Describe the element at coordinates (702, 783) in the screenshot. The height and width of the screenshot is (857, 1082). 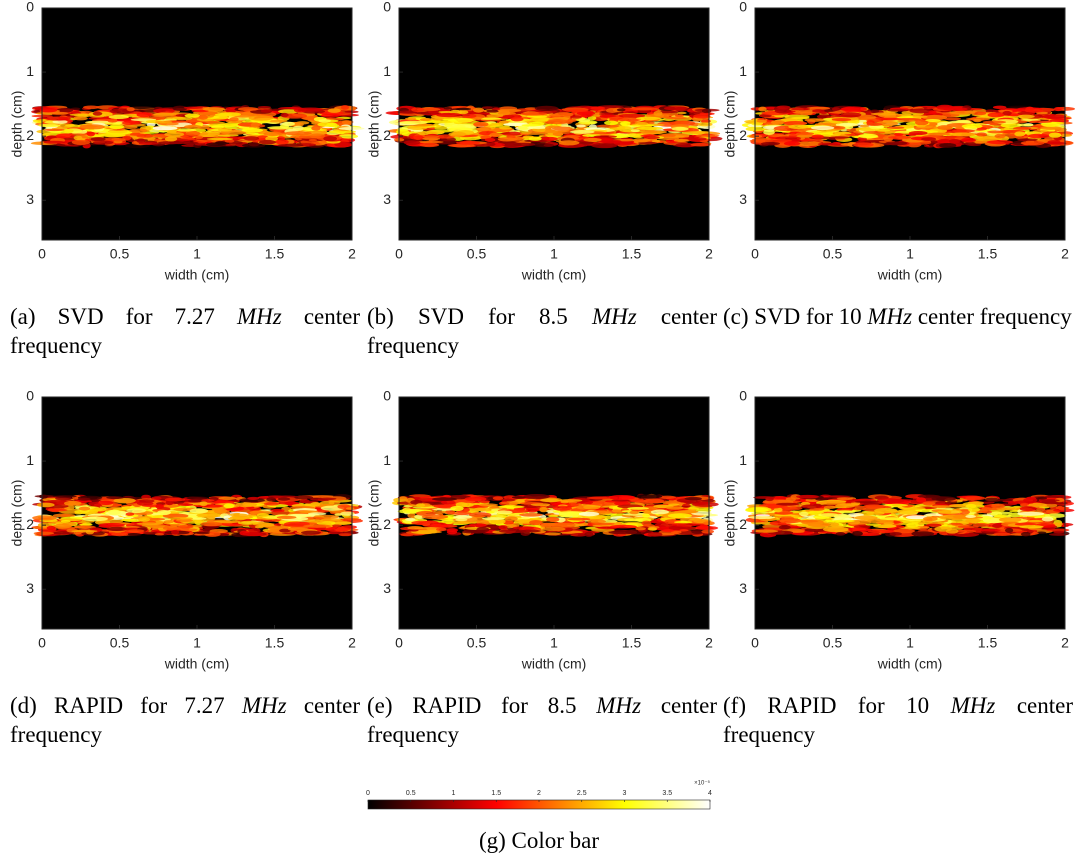
I see `colorbar-scale: ×10⁻⁵` at that location.